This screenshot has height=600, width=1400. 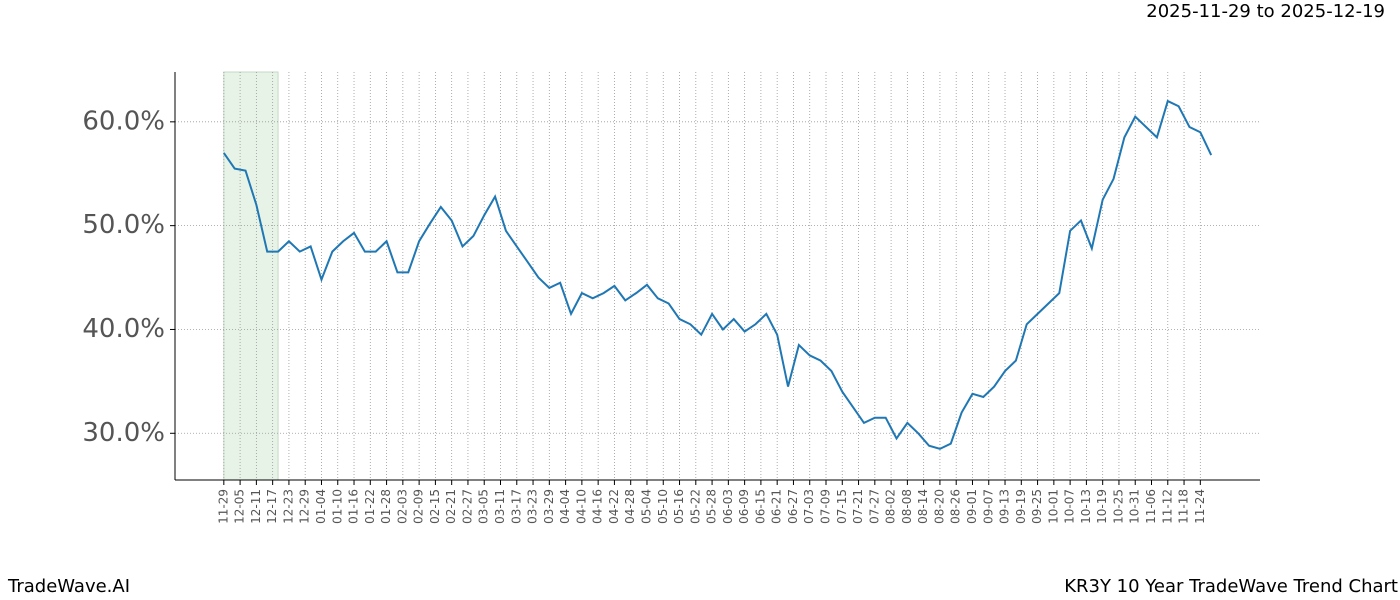 I want to click on x-tick-label: 04-28, so click(x=630, y=506).